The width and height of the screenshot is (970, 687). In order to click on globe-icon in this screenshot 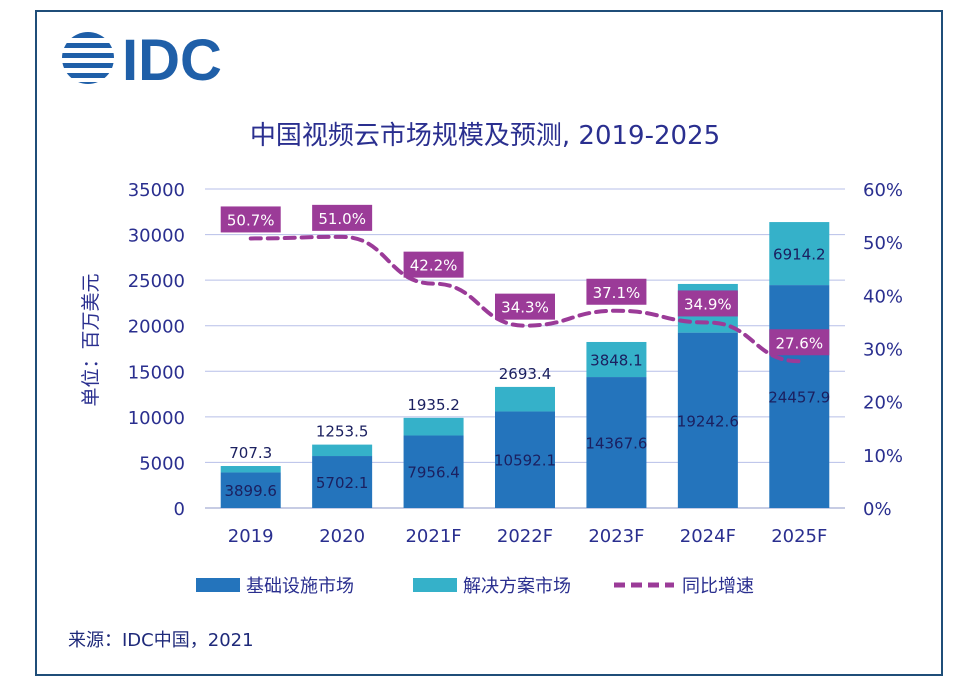, I will do `click(88, 58)`.